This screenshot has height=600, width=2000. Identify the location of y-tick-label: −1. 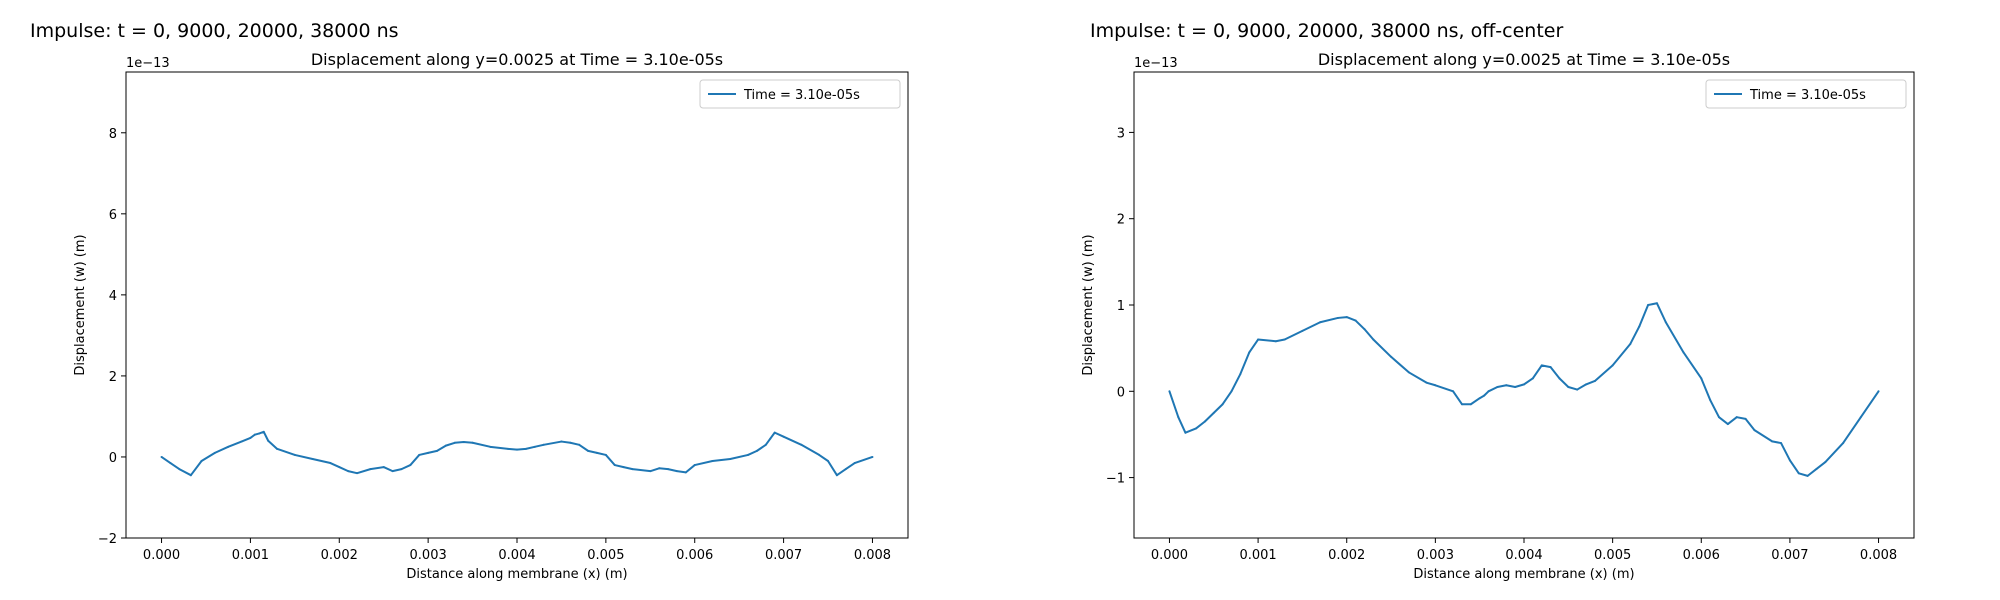
(1115, 479).